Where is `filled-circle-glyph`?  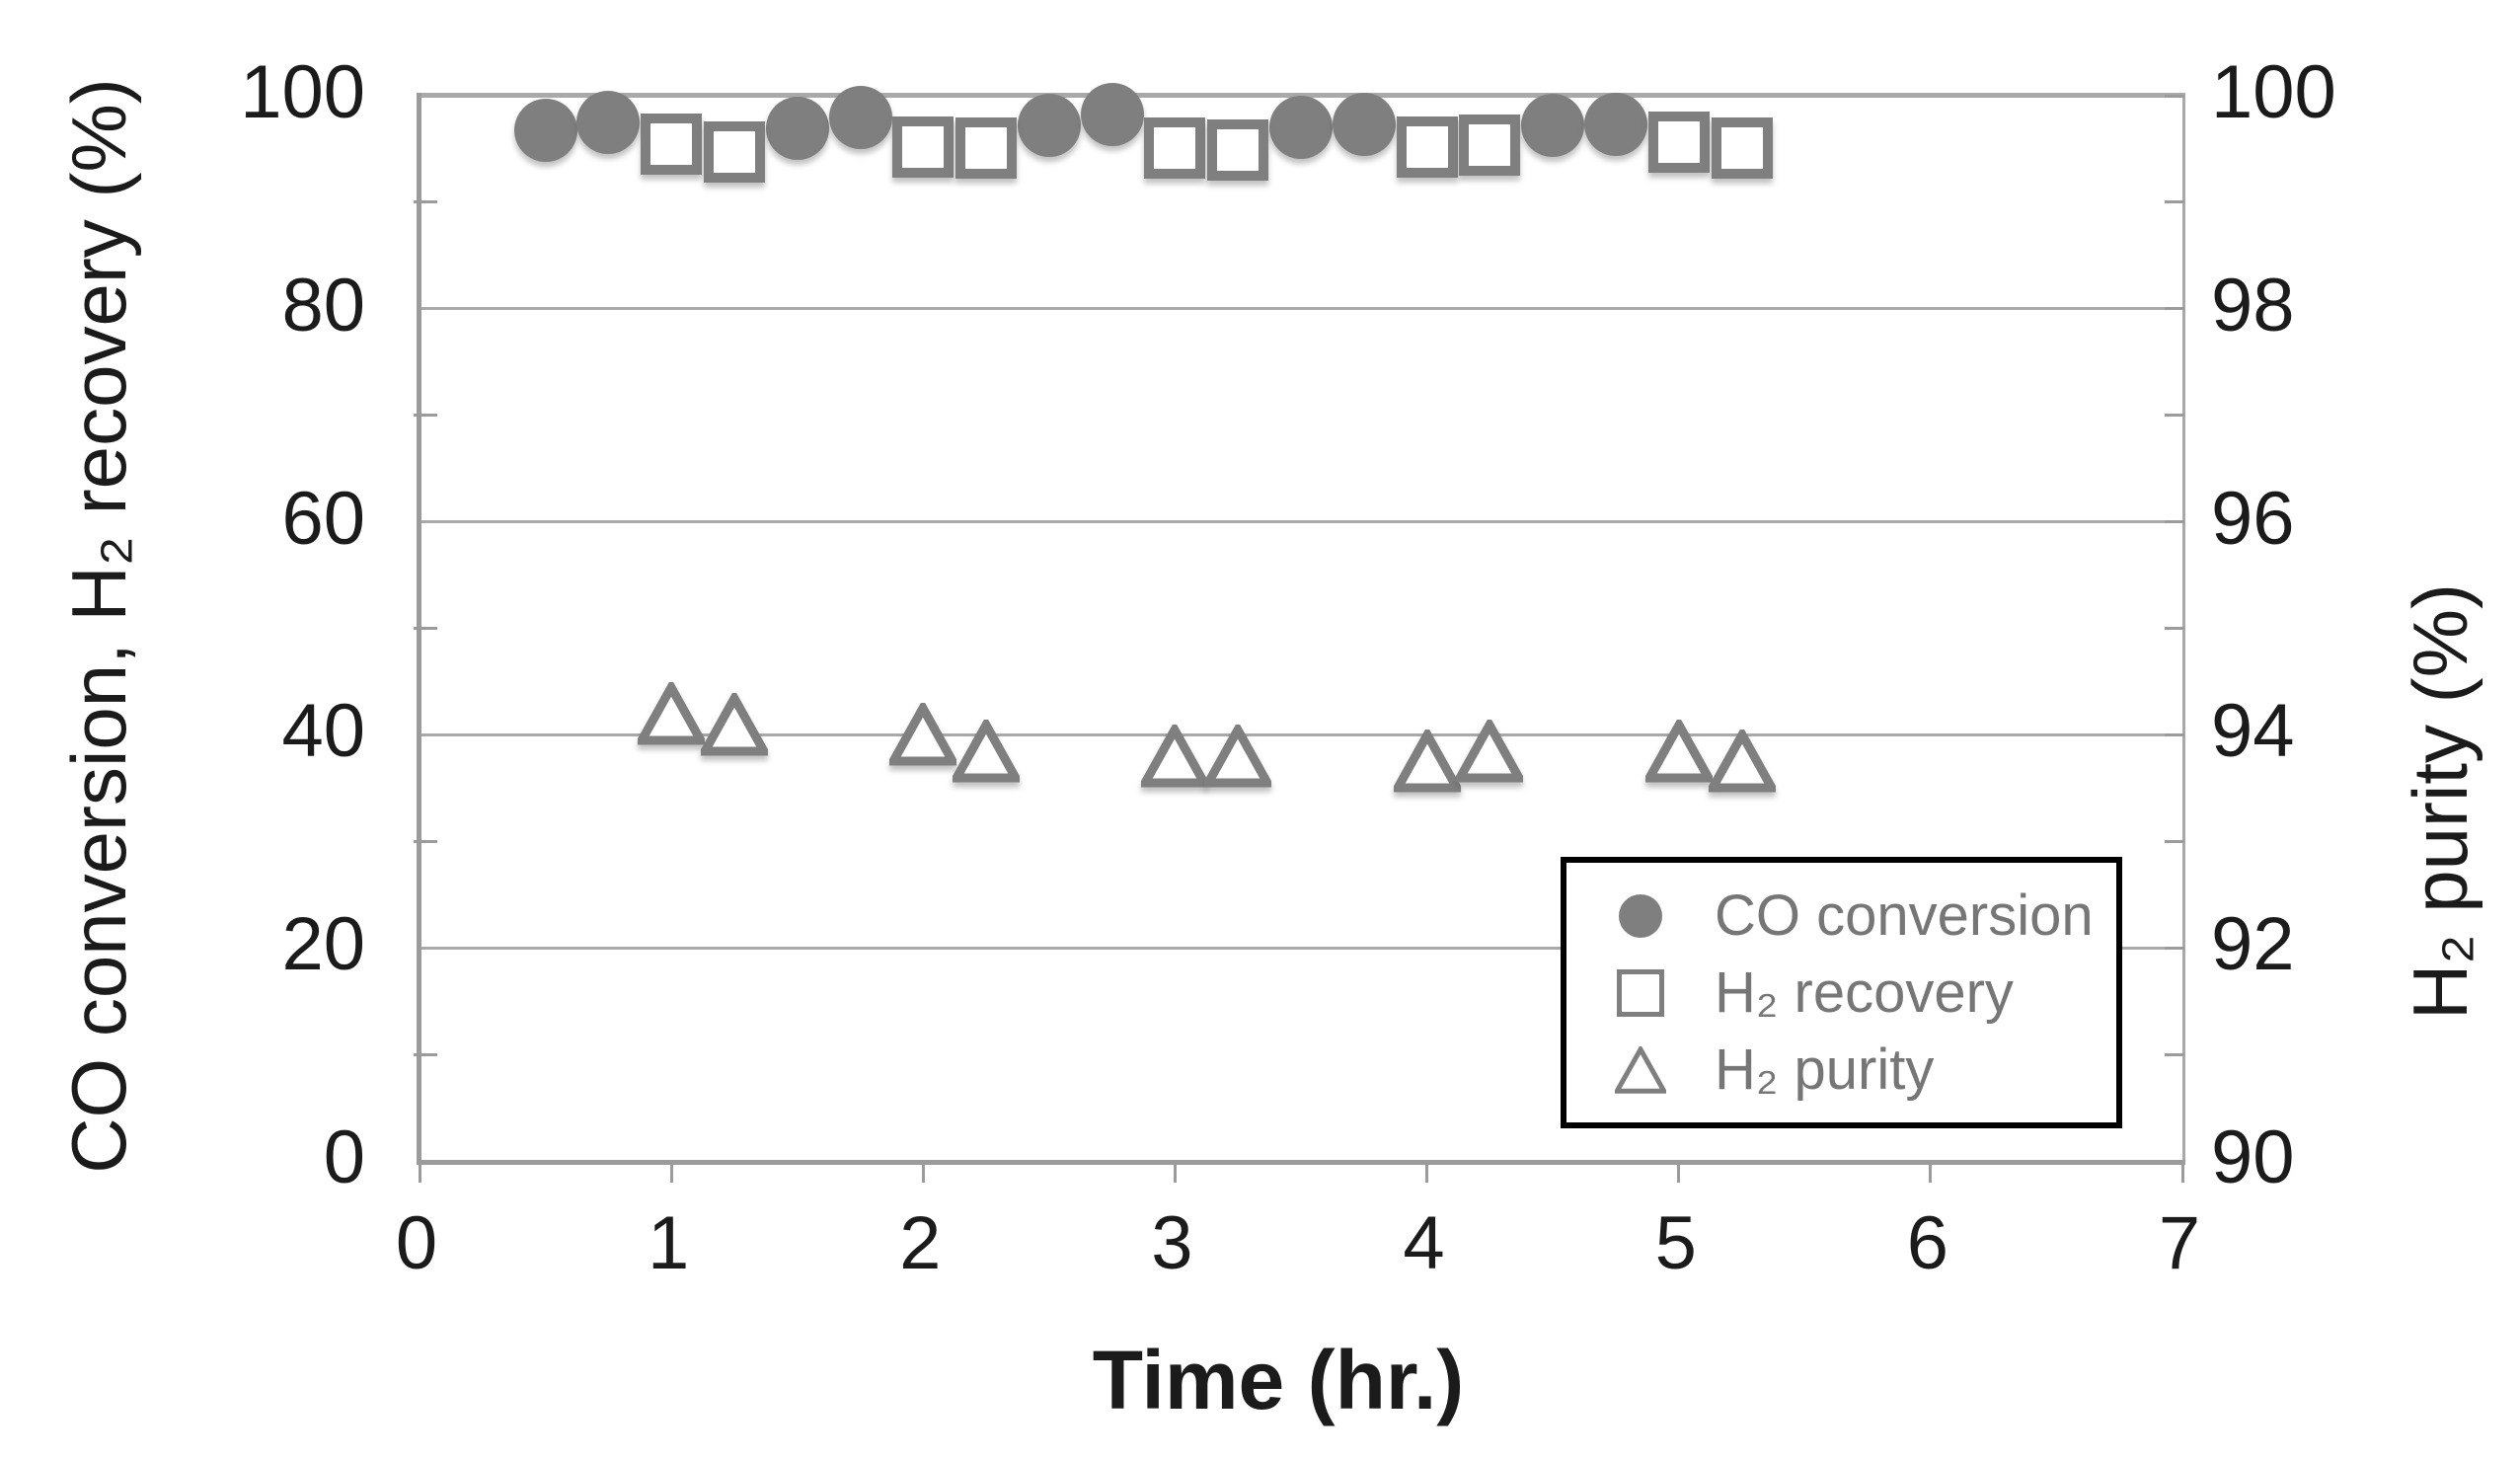
filled-circle-glyph is located at coordinates (1640, 915).